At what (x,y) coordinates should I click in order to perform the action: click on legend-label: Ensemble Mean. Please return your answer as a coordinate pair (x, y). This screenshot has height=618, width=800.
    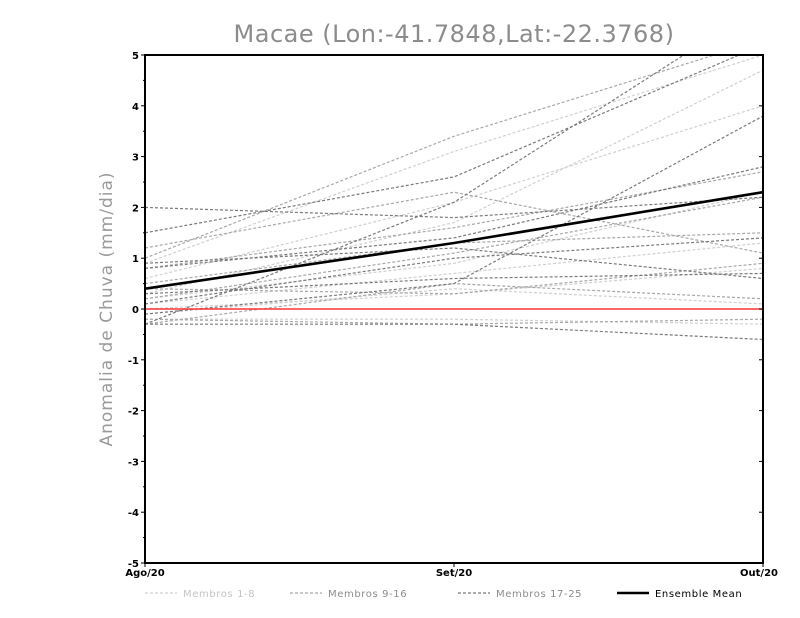
    Looking at the image, I should click on (698, 594).